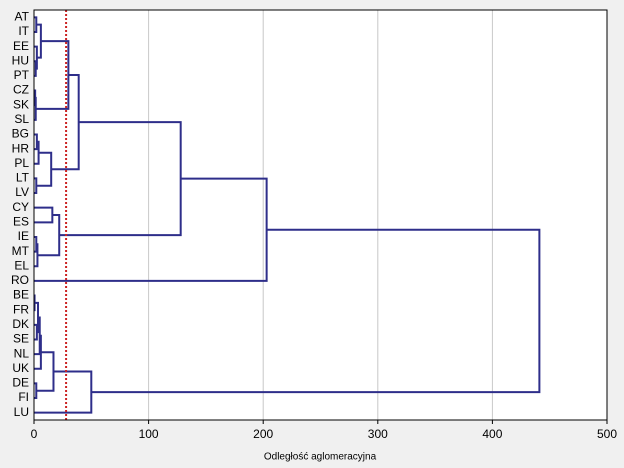 The width and height of the screenshot is (624, 468). I want to click on leaf-label: FR, so click(21, 309).